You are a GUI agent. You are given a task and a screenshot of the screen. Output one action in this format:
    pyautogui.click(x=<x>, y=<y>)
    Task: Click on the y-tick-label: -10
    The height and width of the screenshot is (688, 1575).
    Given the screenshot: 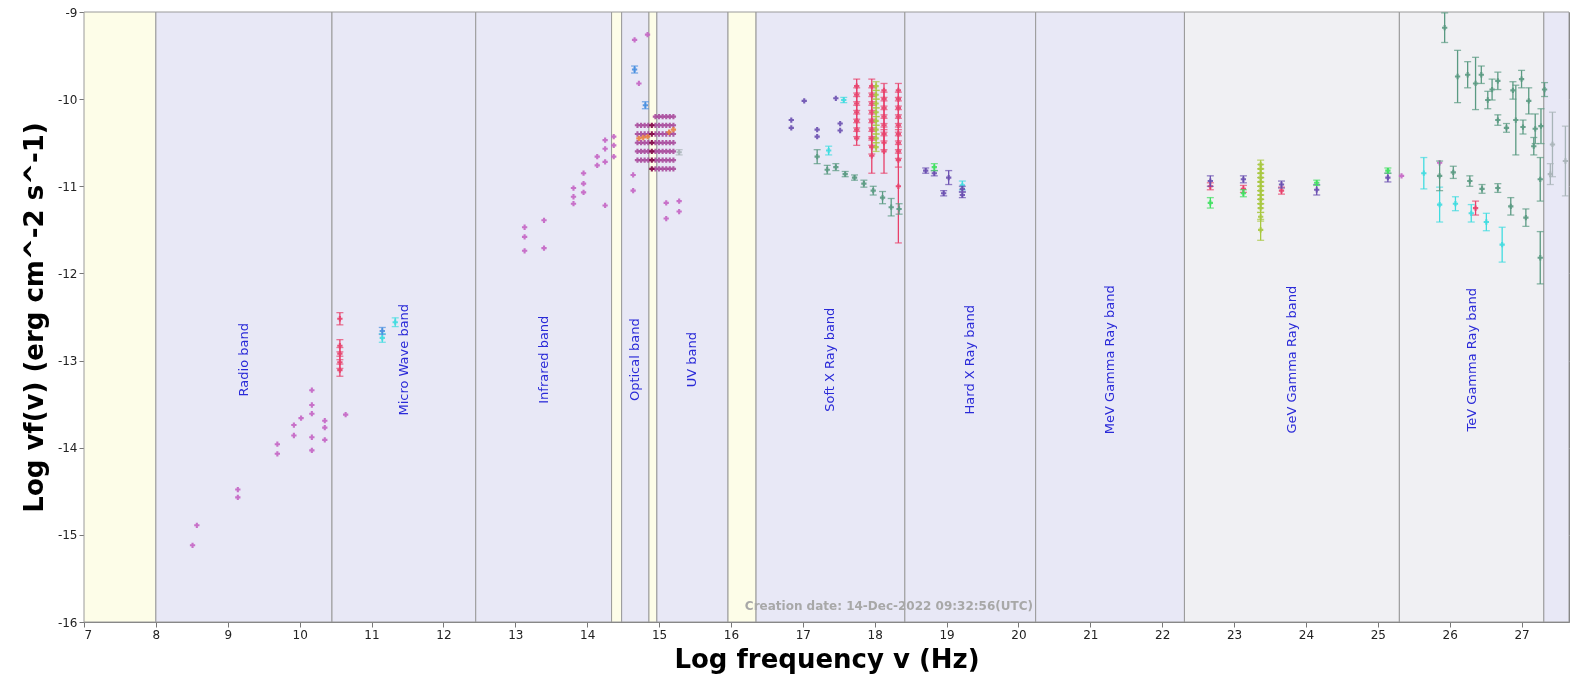 What is the action you would take?
    pyautogui.click(x=67, y=99)
    